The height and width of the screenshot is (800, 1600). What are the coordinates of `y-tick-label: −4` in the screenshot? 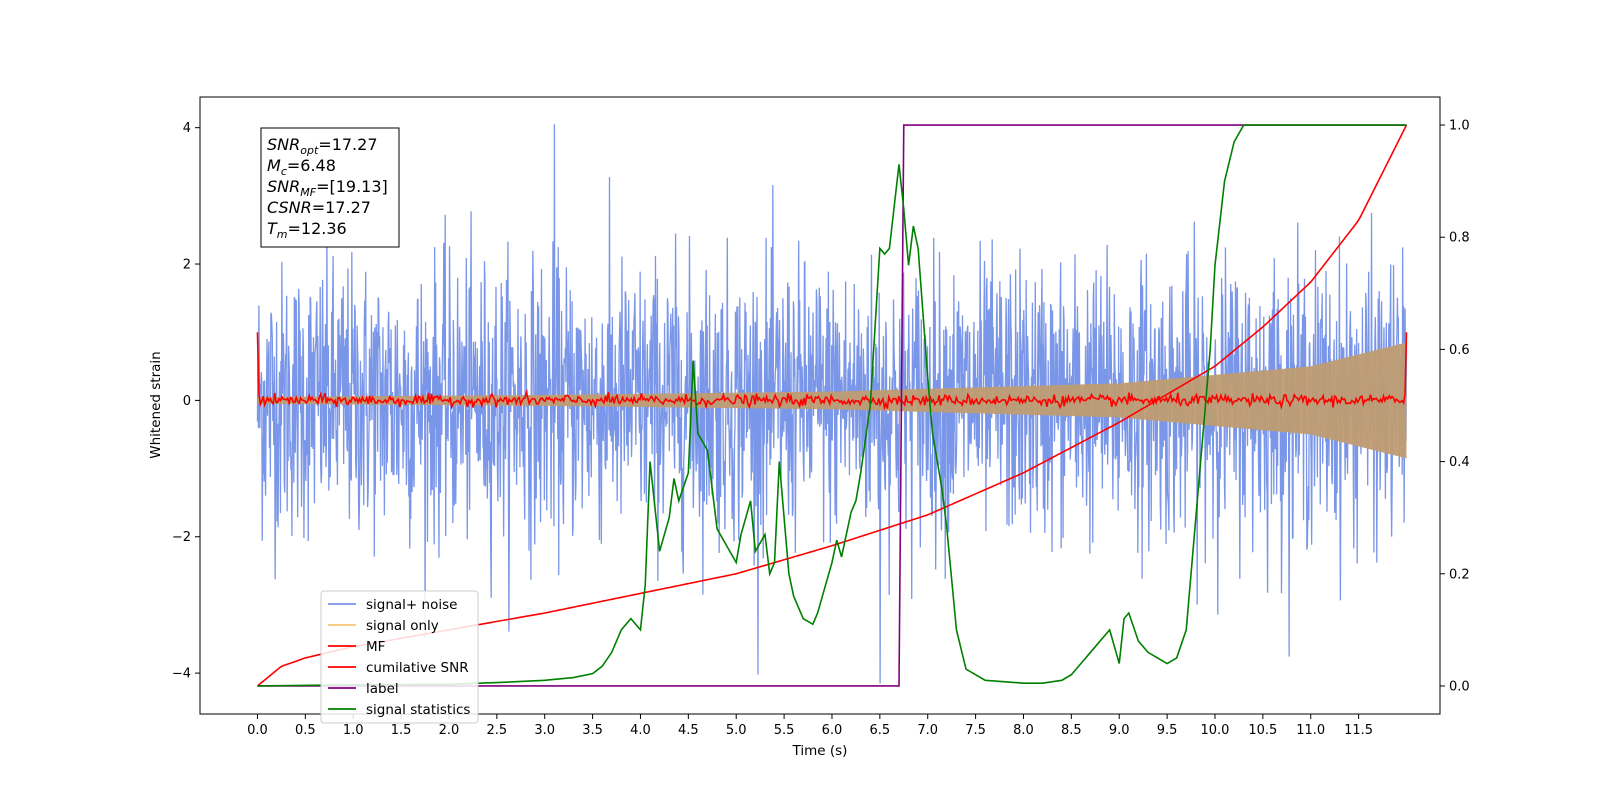 It's located at (181, 674).